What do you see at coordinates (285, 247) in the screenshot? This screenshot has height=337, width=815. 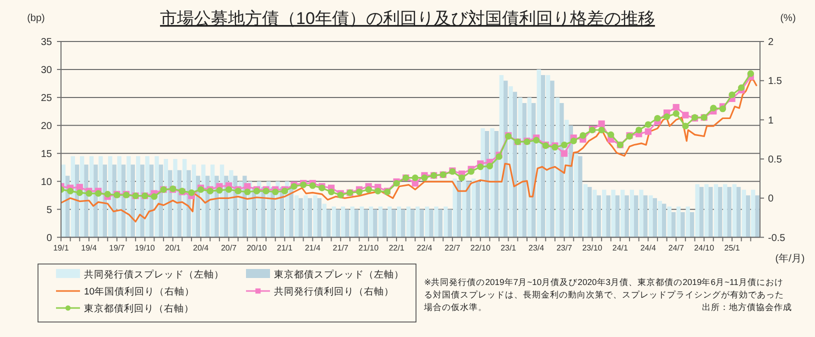 I see `x-tick-label: 21/1` at bounding box center [285, 247].